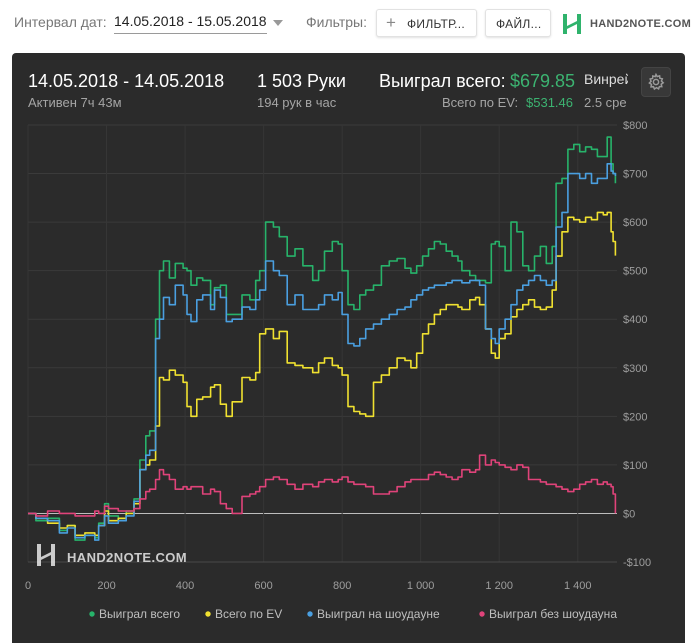 This screenshot has width=700, height=643. Describe the element at coordinates (421, 586) in the screenshot. I see `x-tick-label: 1 000` at that location.